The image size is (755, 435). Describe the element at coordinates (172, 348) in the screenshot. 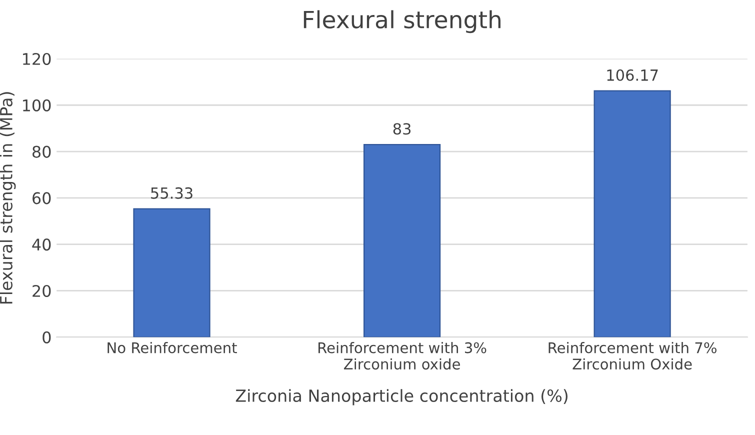

I see `x-tick-label: No Reinforcement` at that location.